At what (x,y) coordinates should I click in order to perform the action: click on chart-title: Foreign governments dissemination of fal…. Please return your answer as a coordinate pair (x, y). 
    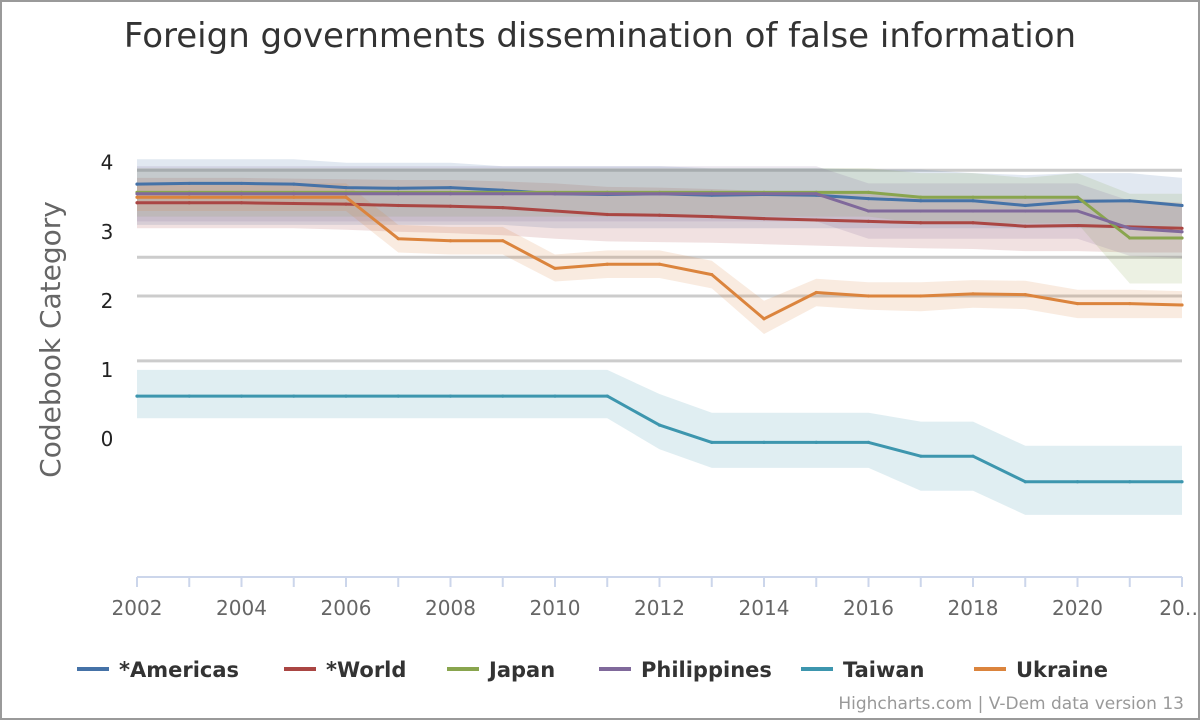
    Looking at the image, I should click on (600, 36).